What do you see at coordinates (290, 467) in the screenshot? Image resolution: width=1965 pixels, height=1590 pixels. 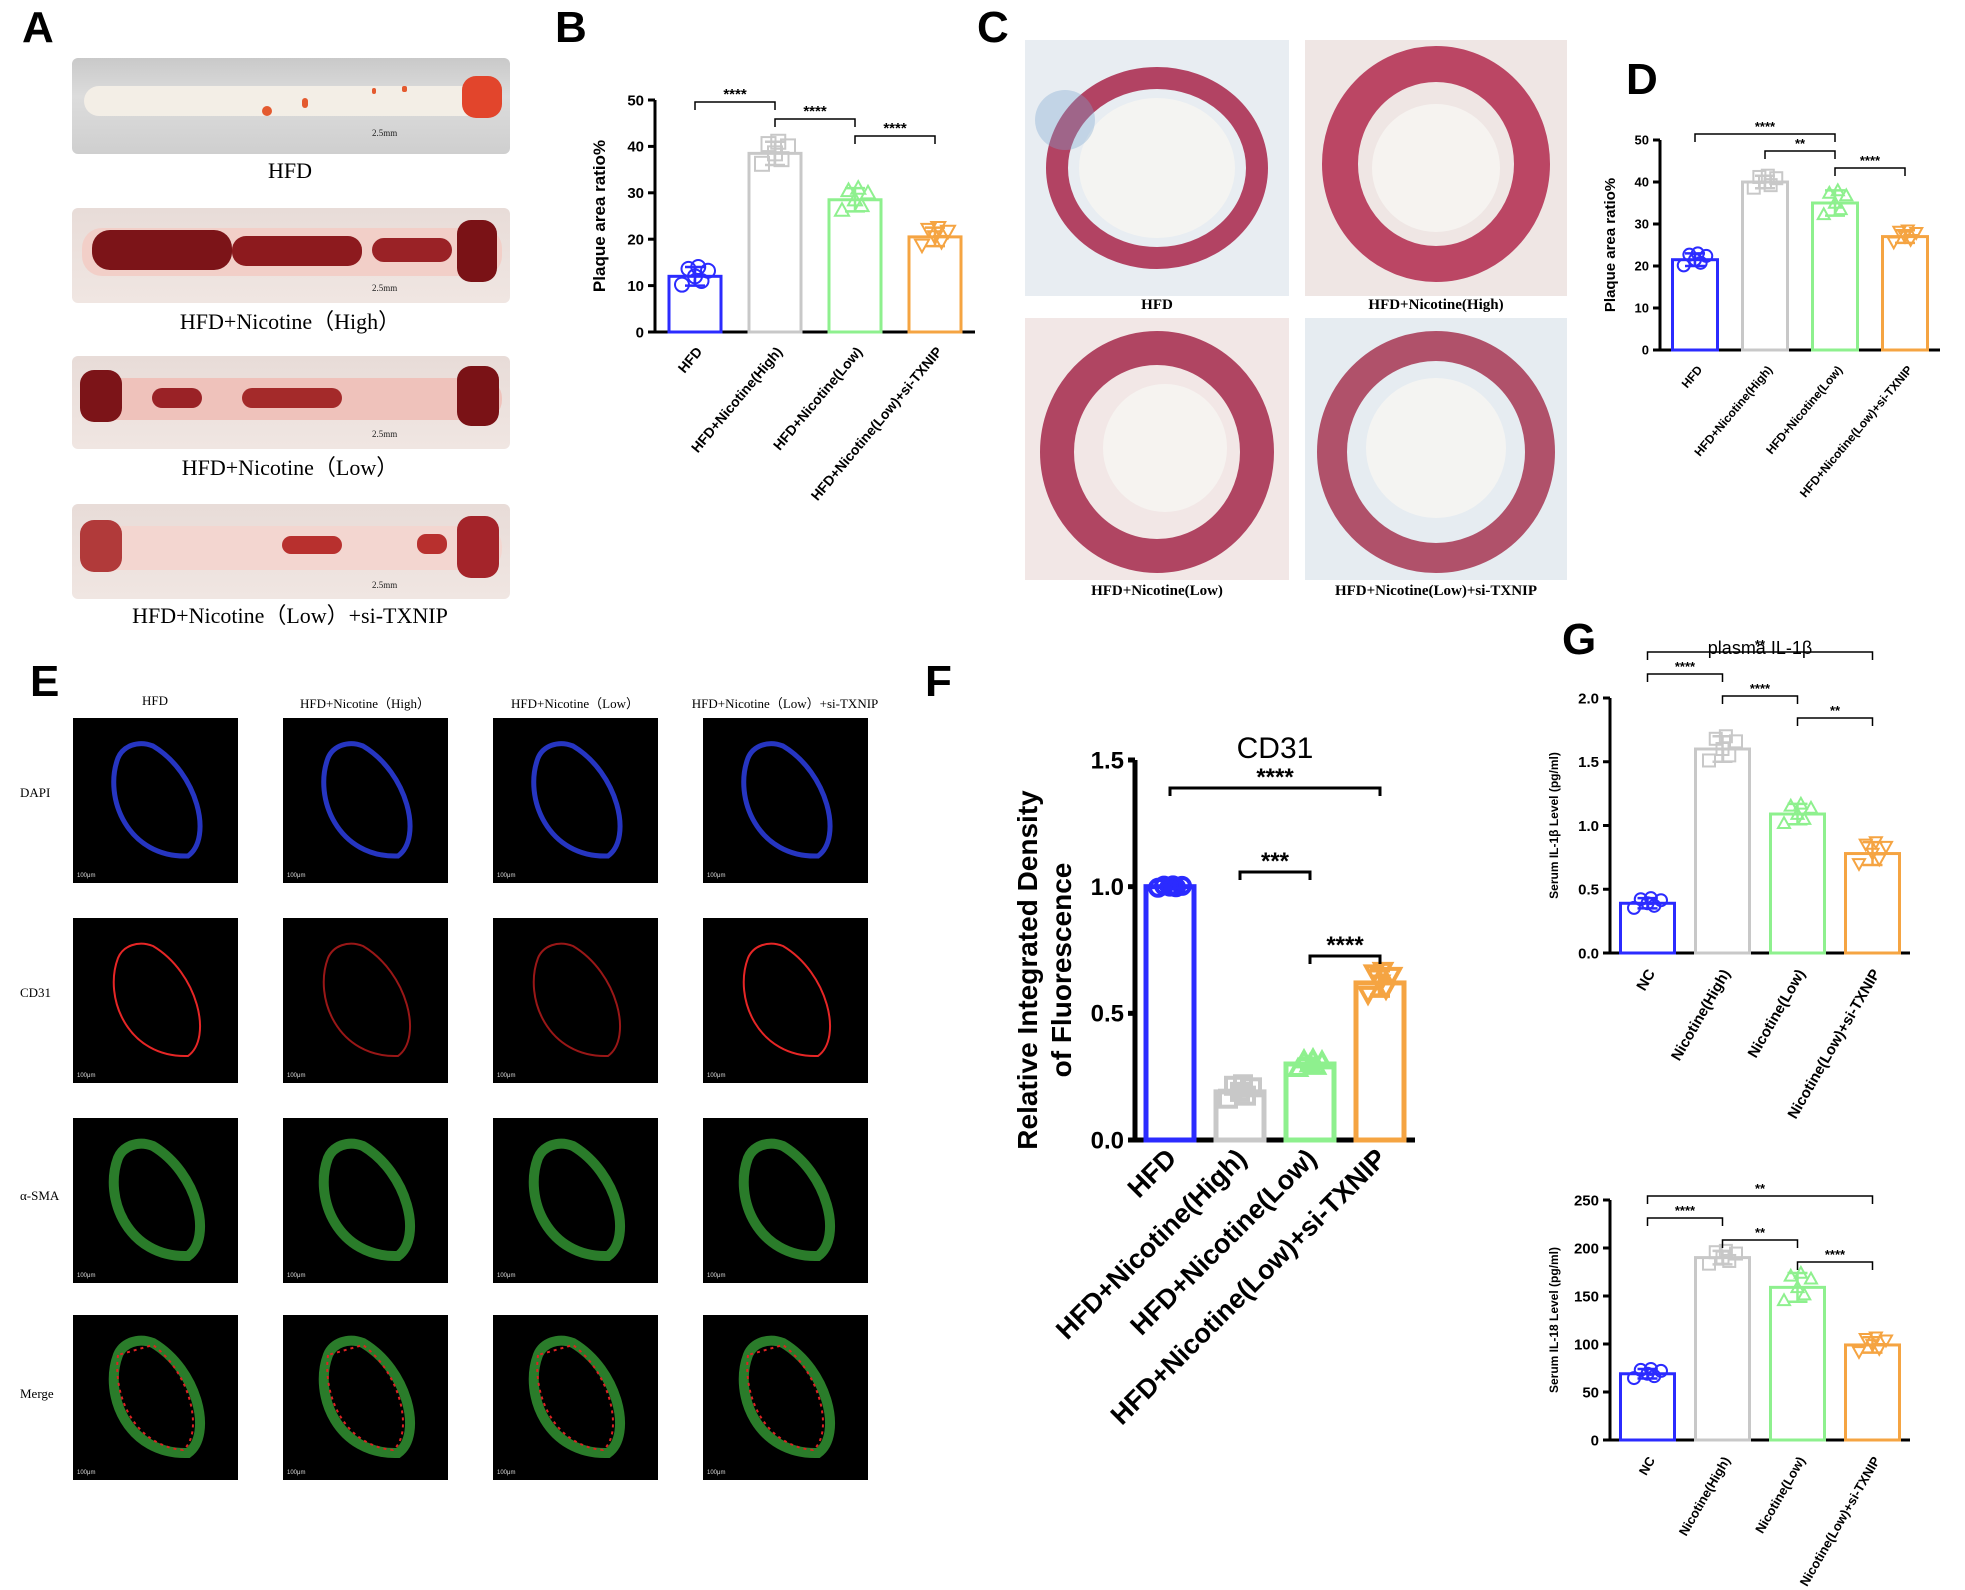 I see `aorta-label-nicotine-low: HFD+Nicotine（Low）` at bounding box center [290, 467].